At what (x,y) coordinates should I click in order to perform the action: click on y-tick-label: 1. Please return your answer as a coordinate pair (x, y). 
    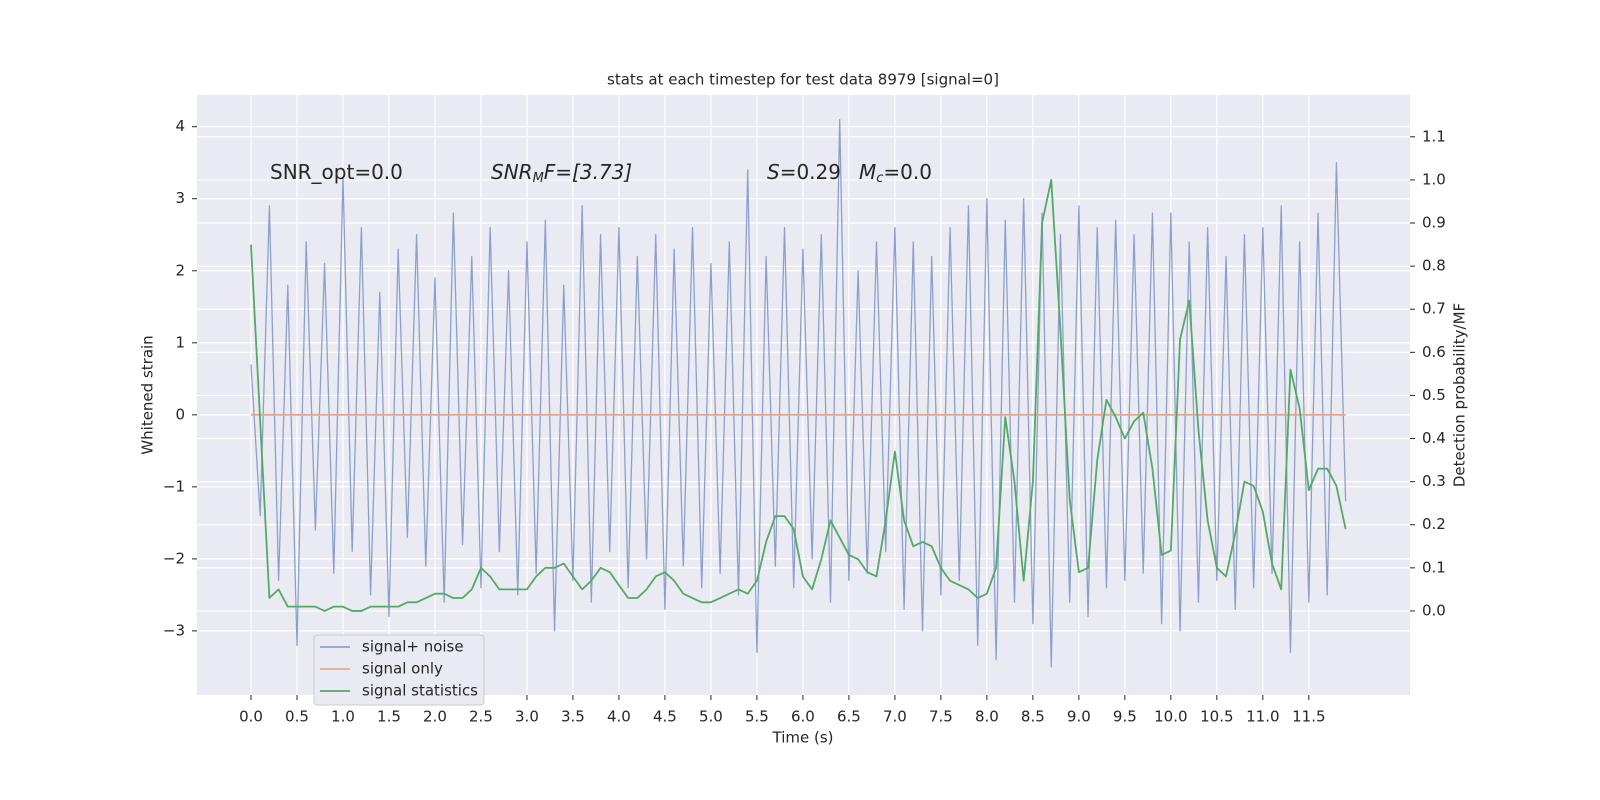
    Looking at the image, I should click on (180, 342).